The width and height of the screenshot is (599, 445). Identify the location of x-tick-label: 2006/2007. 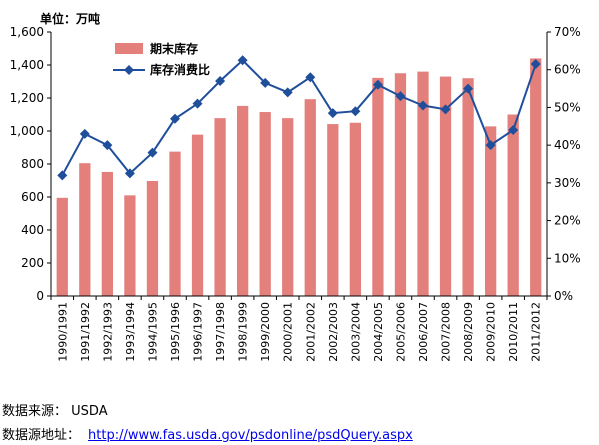
(423, 332).